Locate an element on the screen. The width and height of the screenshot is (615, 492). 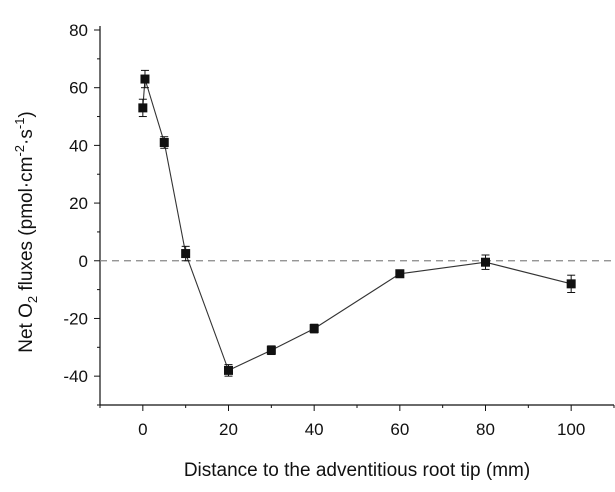
y-tick-label: -20 is located at coordinates (75, 318).